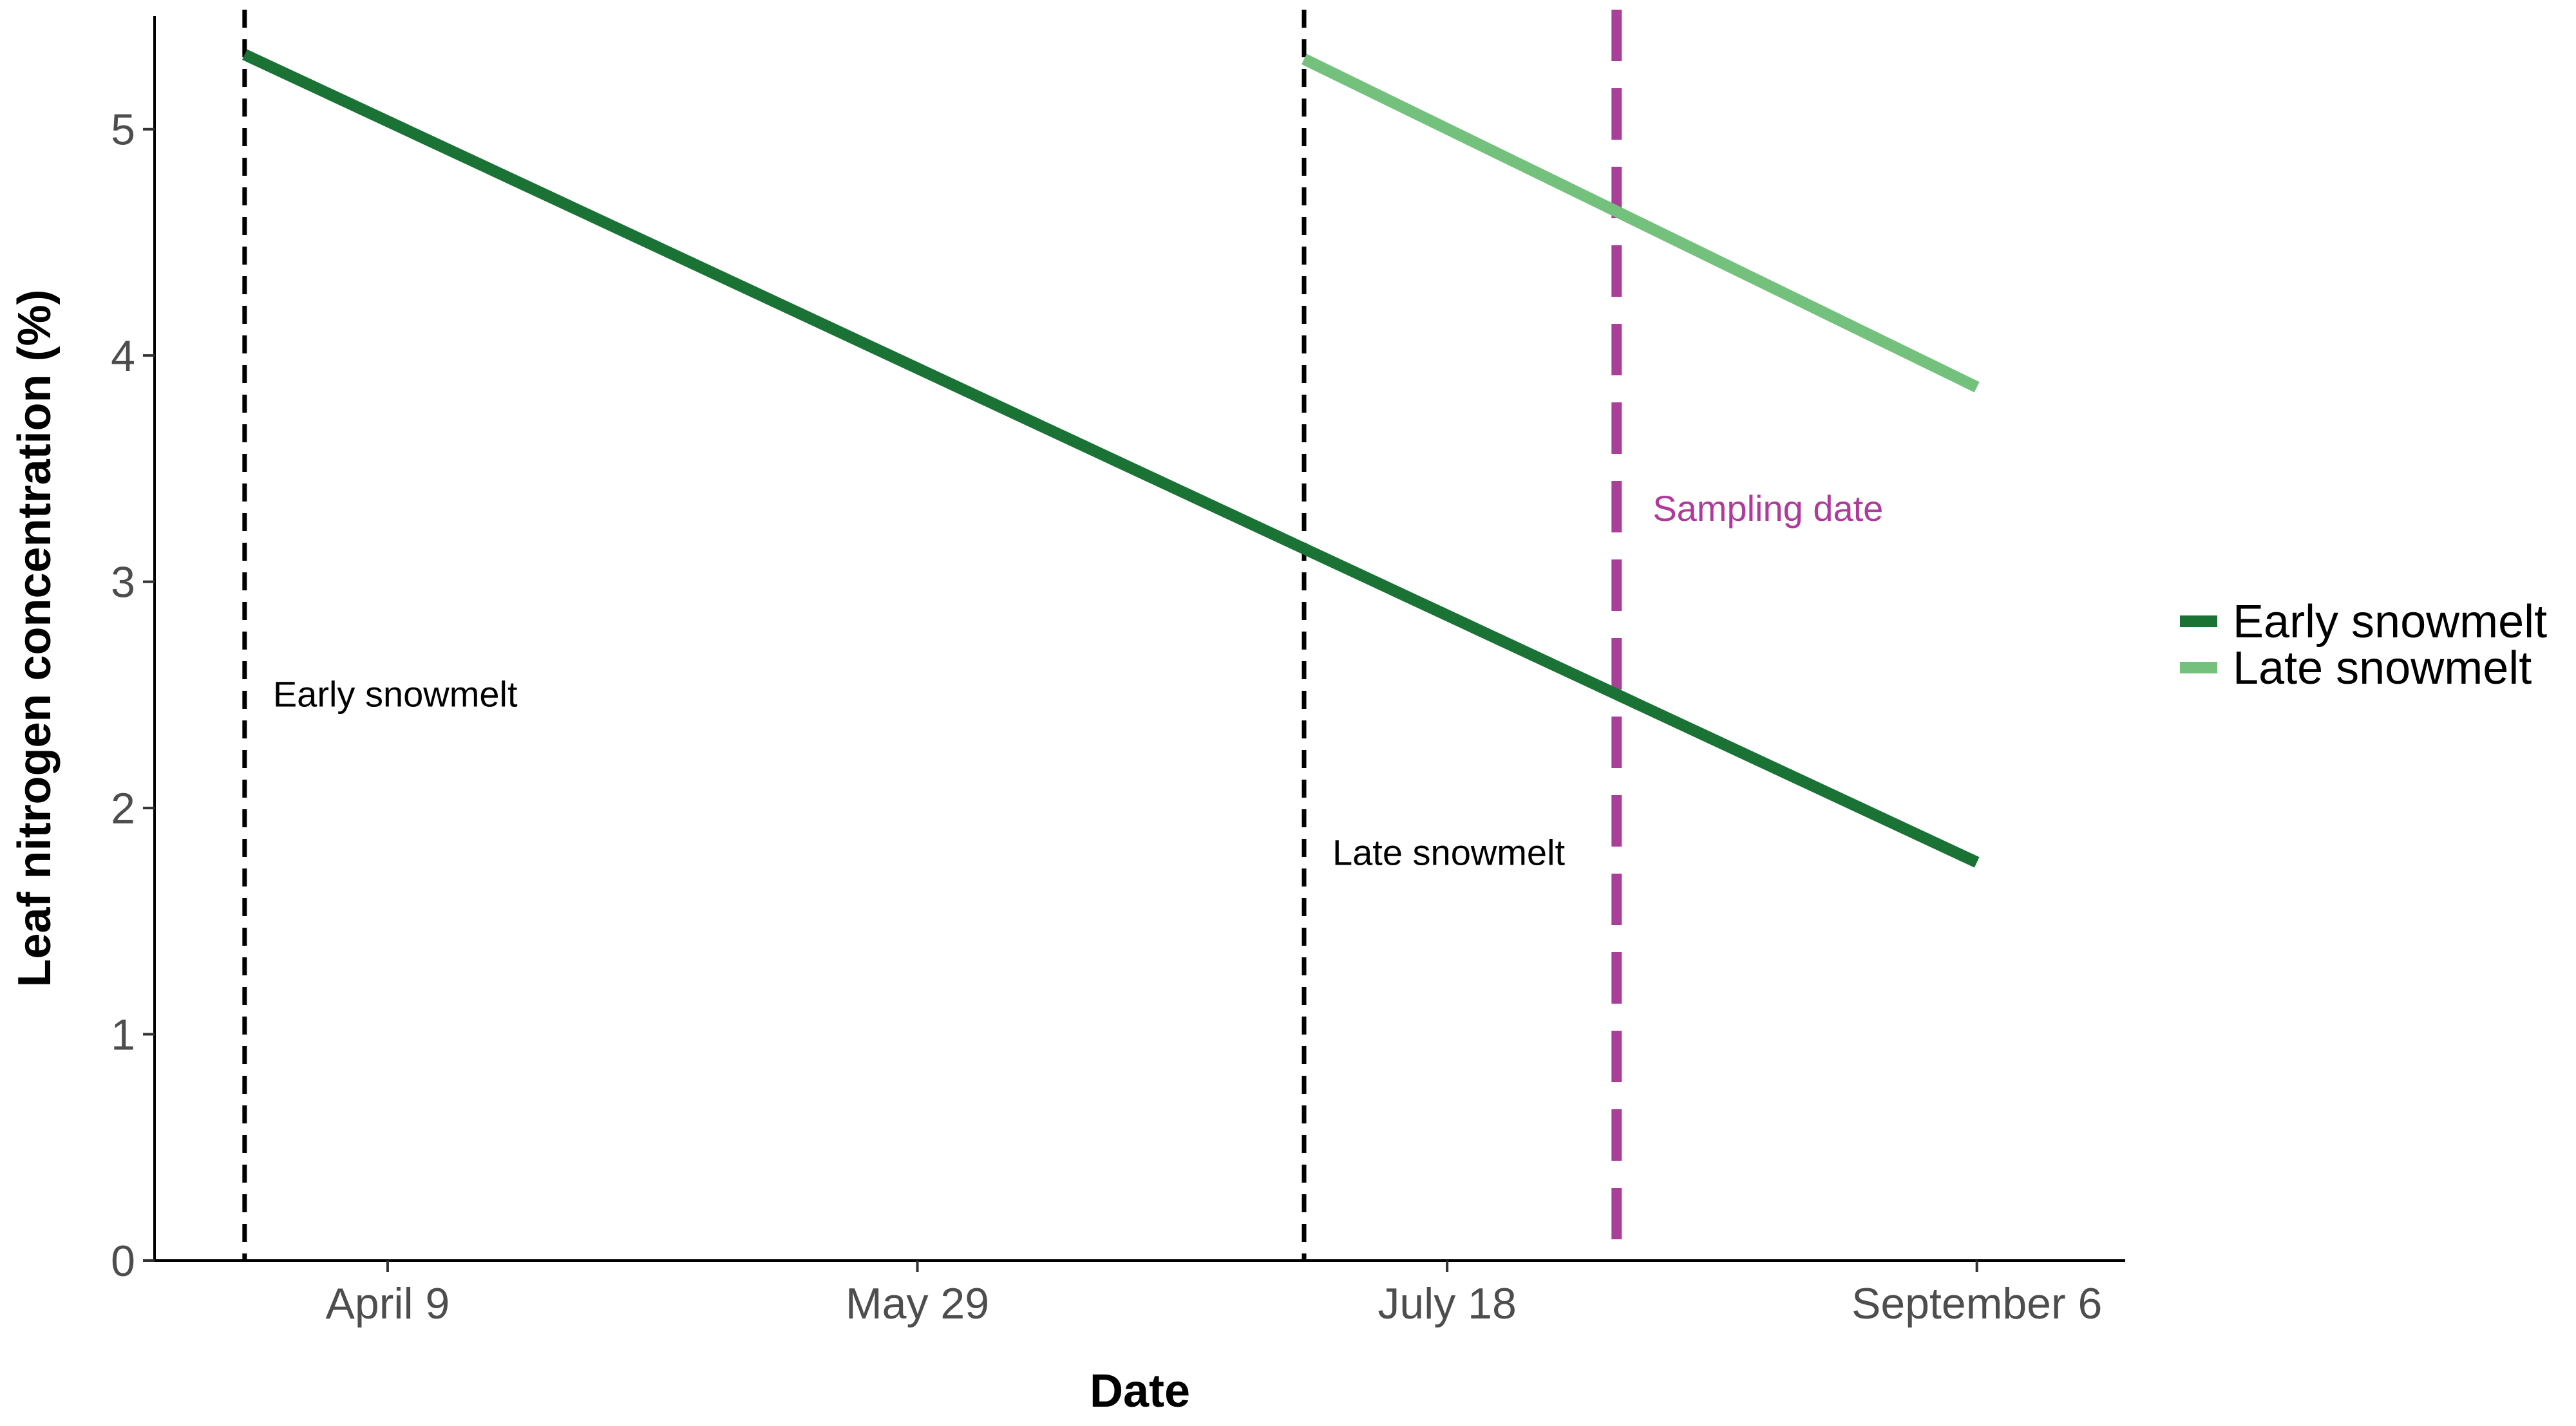  Describe the element at coordinates (396, 693) in the screenshot. I see `annotation-label: Early snowmelt` at that location.